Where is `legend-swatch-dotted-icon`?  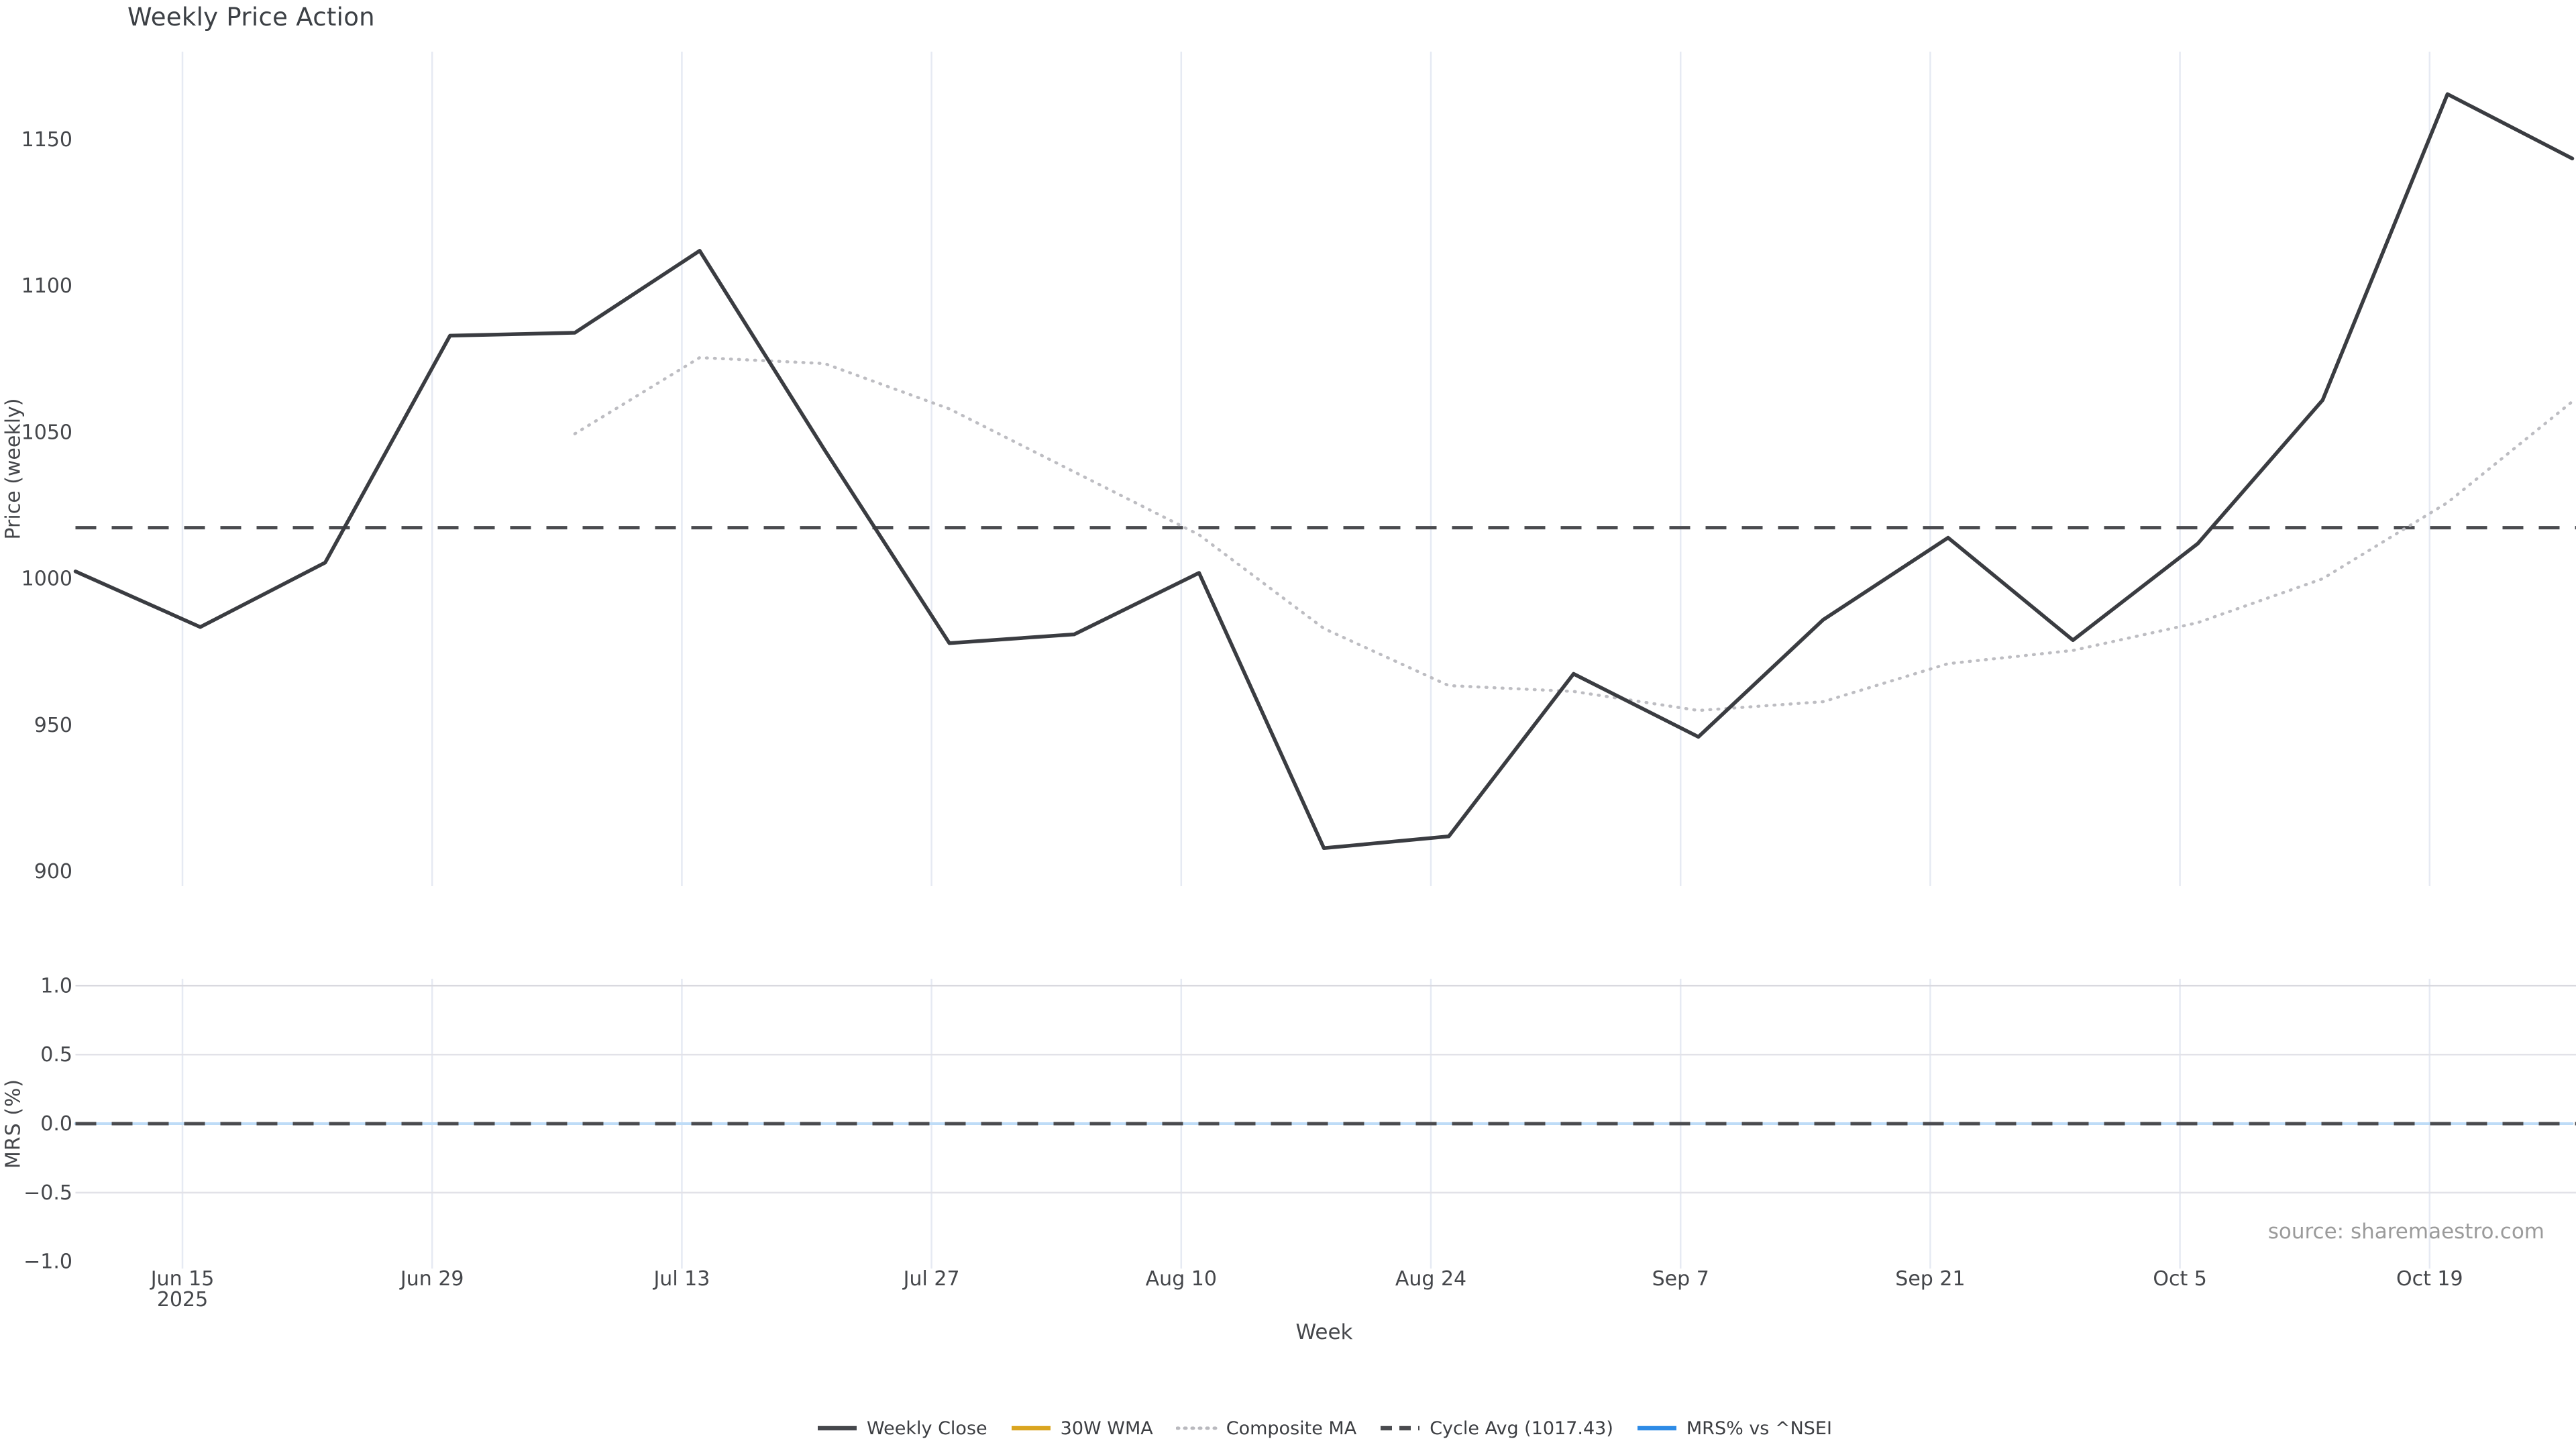 legend-swatch-dotted-icon is located at coordinates (1196, 1428).